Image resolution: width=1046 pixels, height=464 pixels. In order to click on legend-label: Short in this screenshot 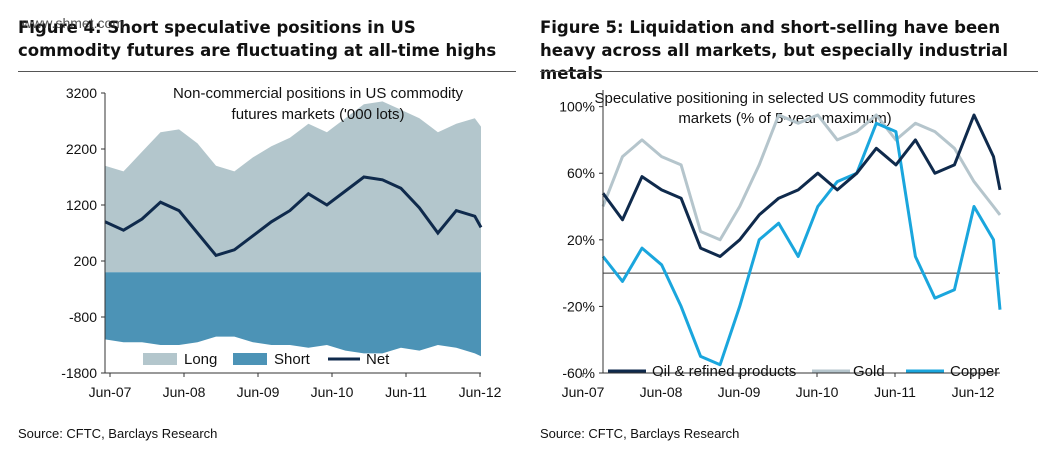, I will do `click(292, 359)`.